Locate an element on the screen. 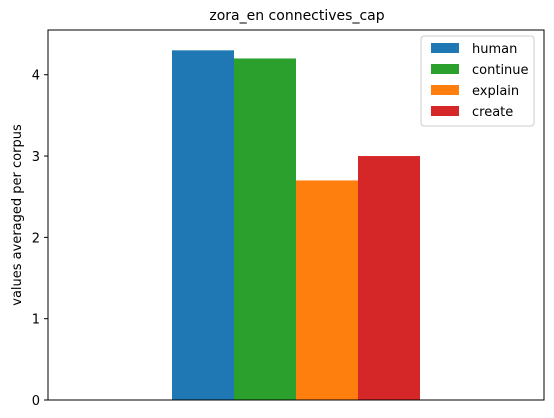  bar-continue is located at coordinates (265, 229).